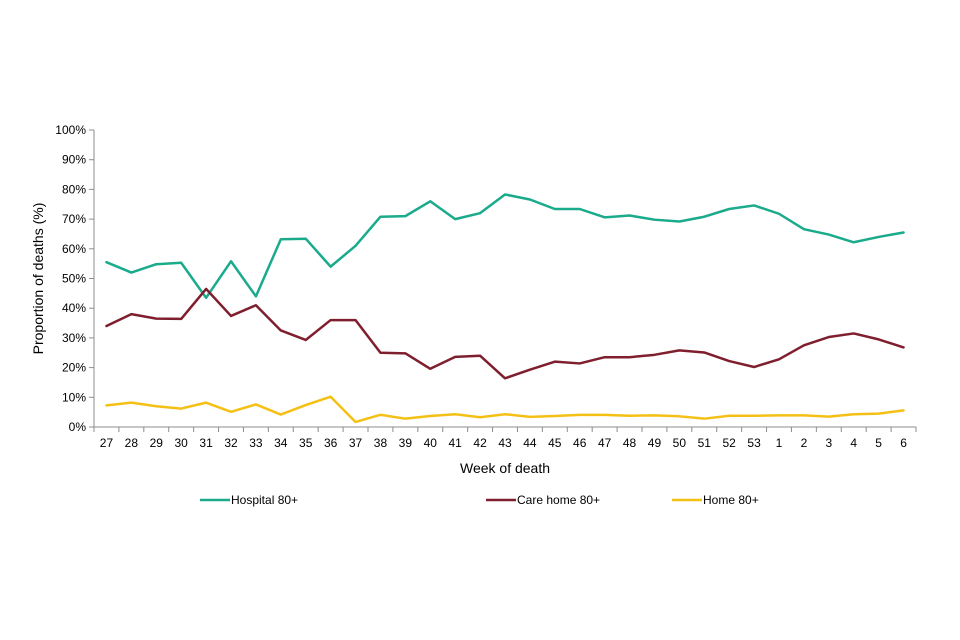 This screenshot has height=640, width=960. What do you see at coordinates (580, 443) in the screenshot?
I see `x-tick-label: 46` at bounding box center [580, 443].